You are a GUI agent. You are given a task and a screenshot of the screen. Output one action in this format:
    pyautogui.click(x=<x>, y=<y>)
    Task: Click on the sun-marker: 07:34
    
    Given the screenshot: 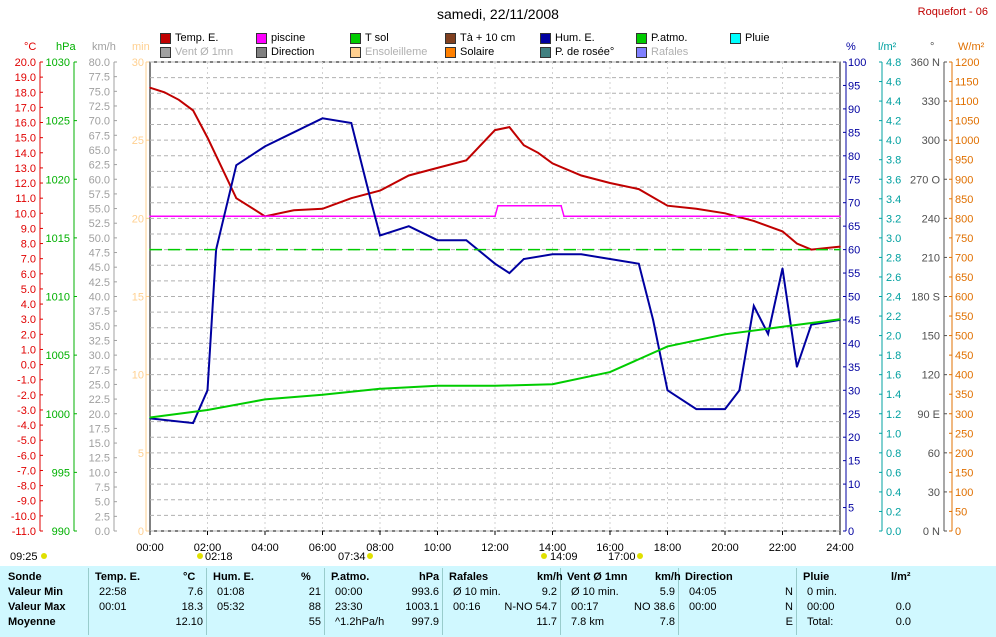 What is the action you would take?
    pyautogui.click(x=352, y=557)
    